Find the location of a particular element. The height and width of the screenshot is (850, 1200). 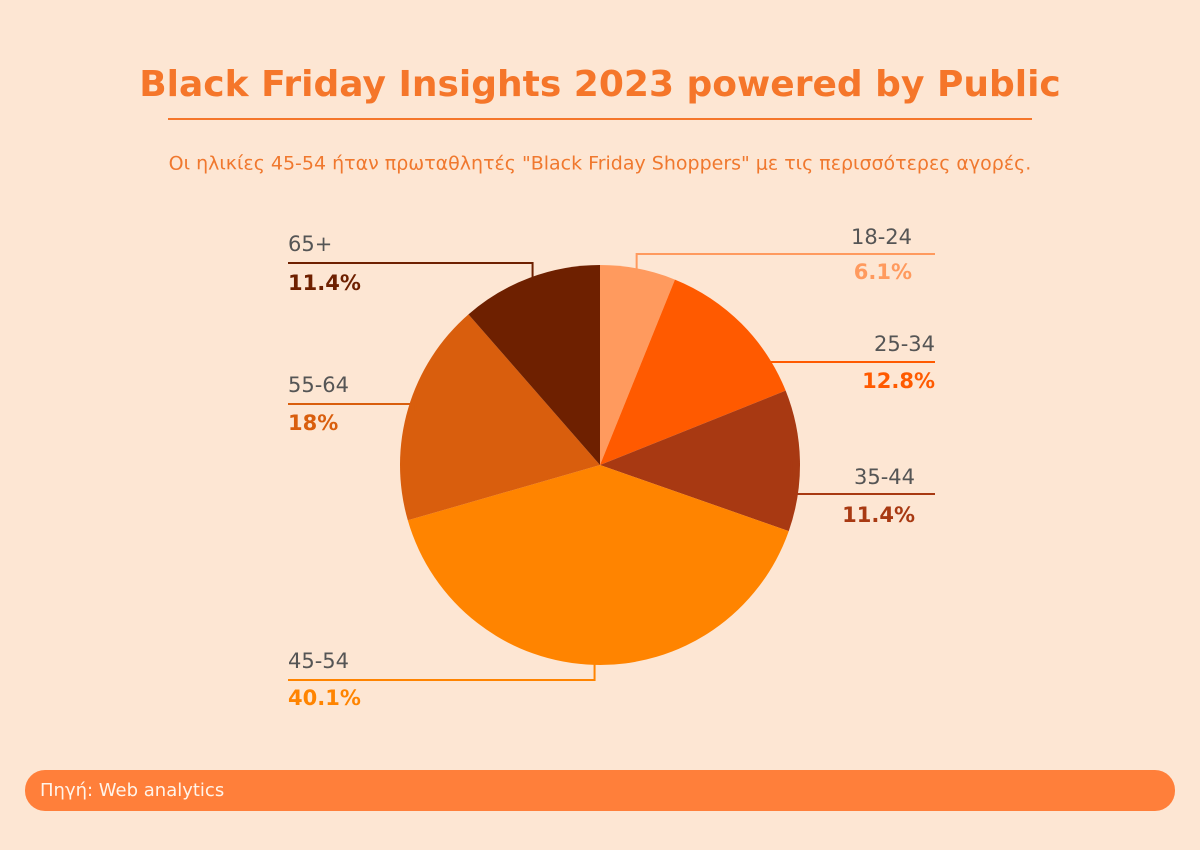

source: Πηγή: Web analytics is located at coordinates (132, 790).